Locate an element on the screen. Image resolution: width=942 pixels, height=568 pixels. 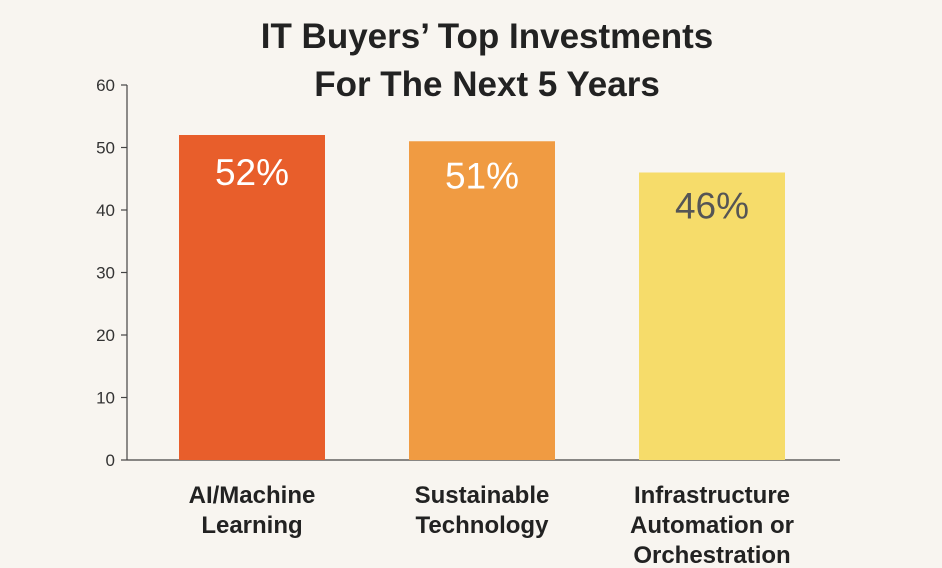
data-label: 52% is located at coordinates (252, 172).